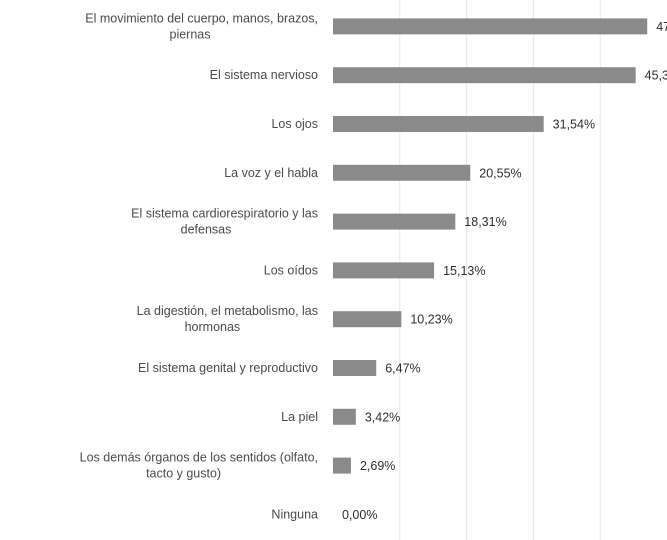 The width and height of the screenshot is (667, 540). Describe the element at coordinates (291, 270) in the screenshot. I see `category-label: Los oídos` at that location.